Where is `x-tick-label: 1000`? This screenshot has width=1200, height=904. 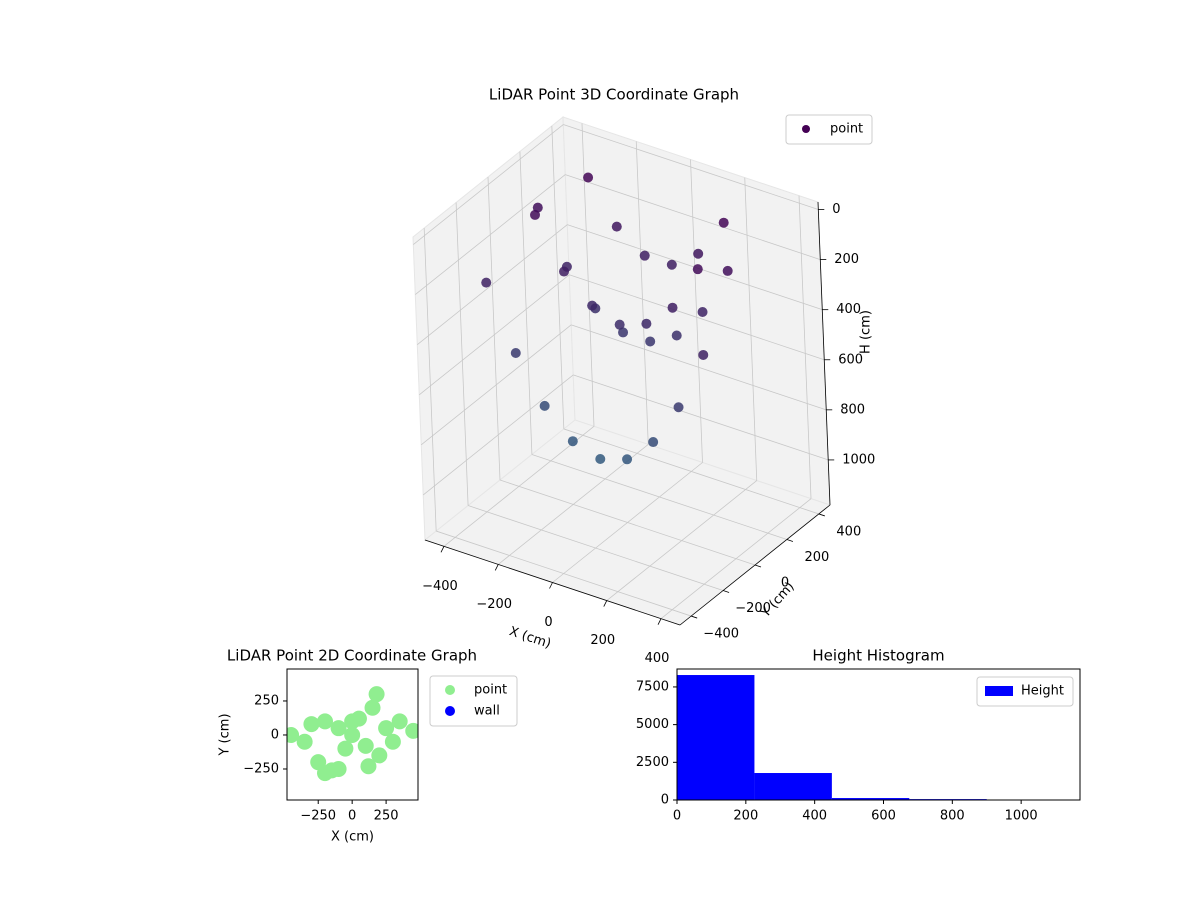
x-tick-label: 1000 is located at coordinates (1021, 816).